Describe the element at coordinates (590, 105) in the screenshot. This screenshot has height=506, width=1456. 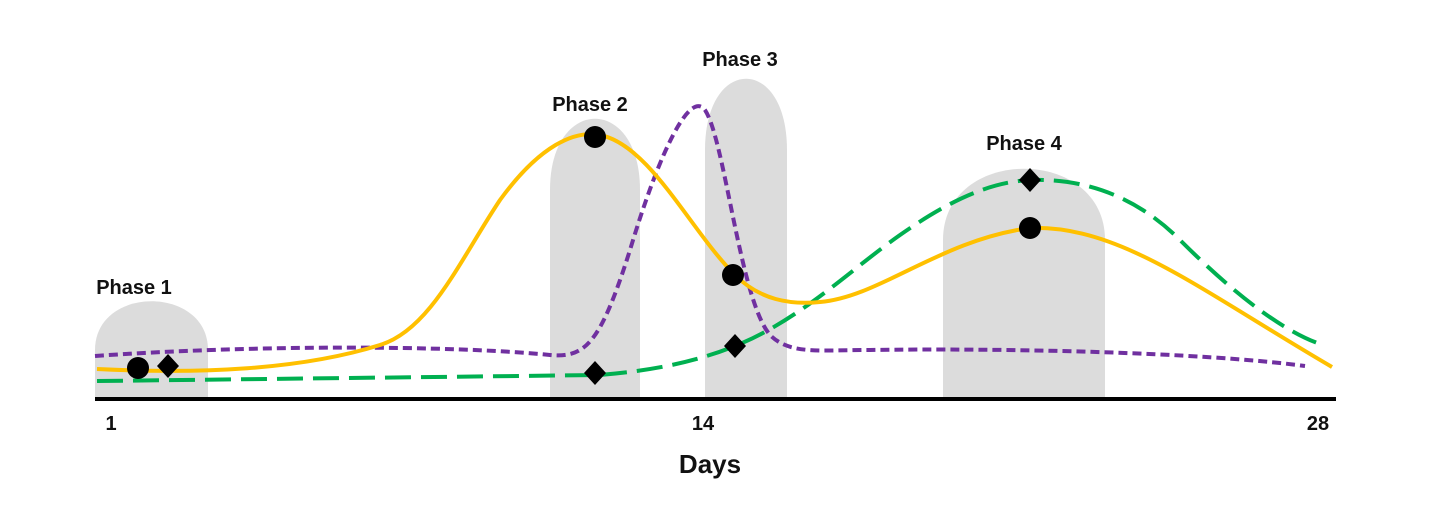
I see `phase-label: Phase 2` at that location.